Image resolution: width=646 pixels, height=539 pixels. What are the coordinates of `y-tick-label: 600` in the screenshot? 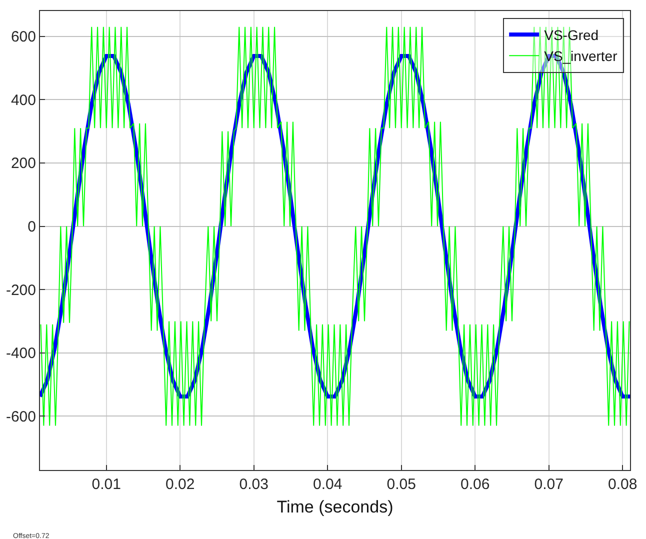 It's located at (23, 37).